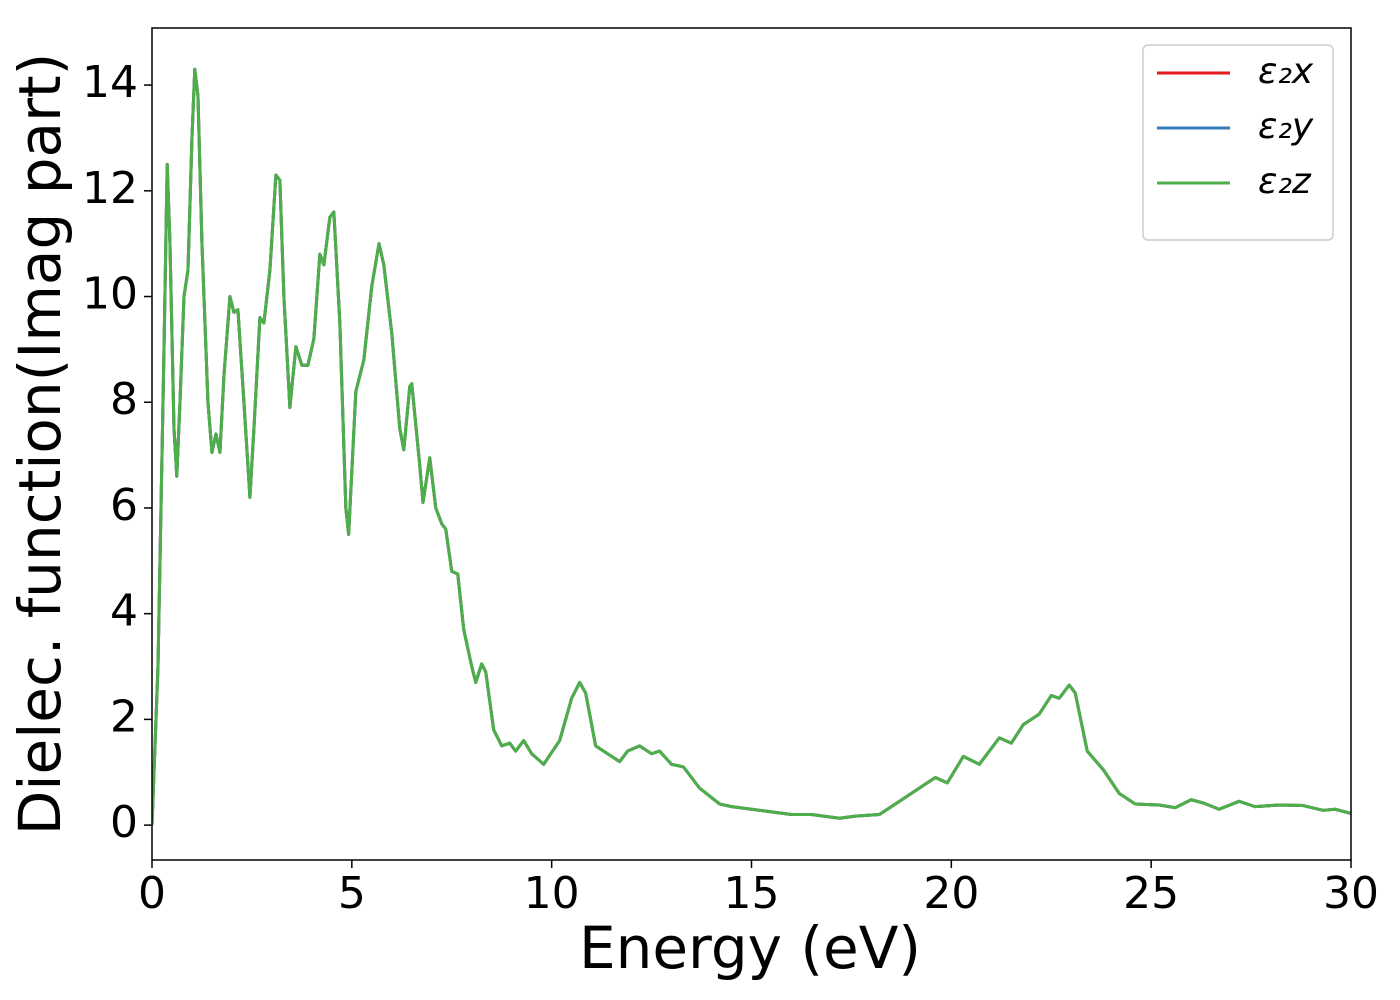 This screenshot has width=1400, height=1000. Describe the element at coordinates (124, 505) in the screenshot. I see `y-tick-label: 6` at that location.